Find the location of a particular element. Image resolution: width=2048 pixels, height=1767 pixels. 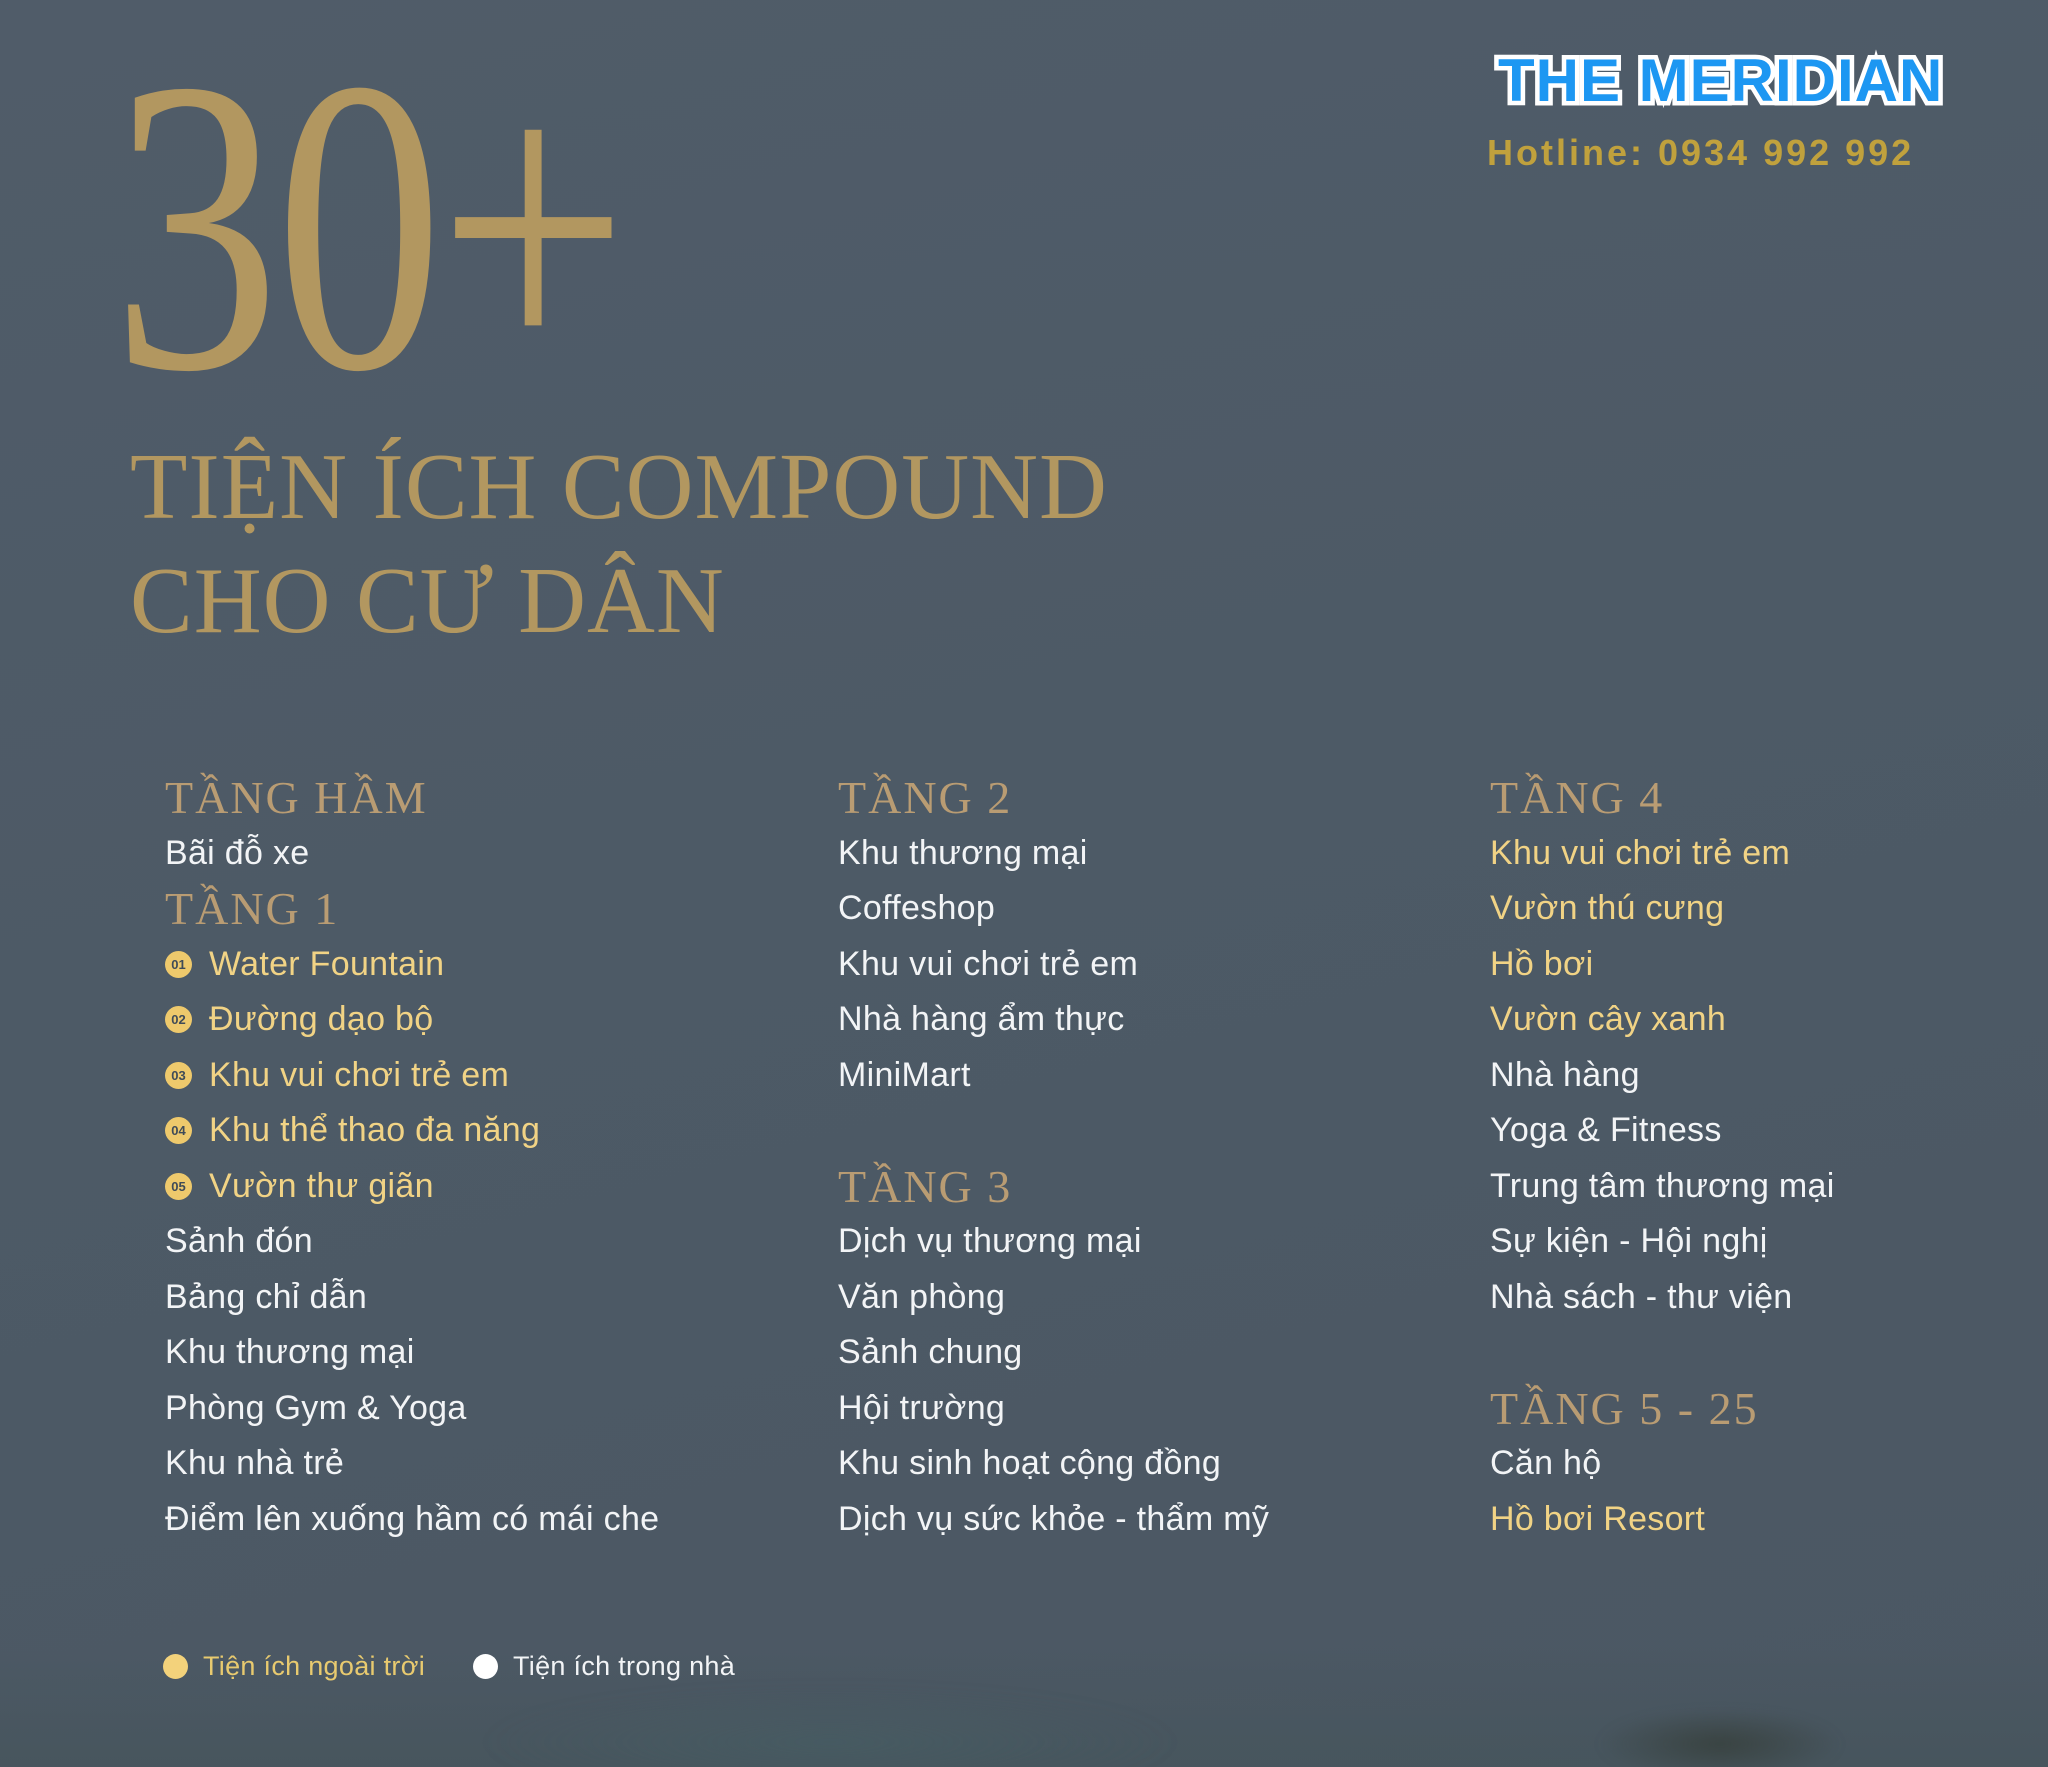

amenity-item: Bãi đỗ xe is located at coordinates (237, 852).